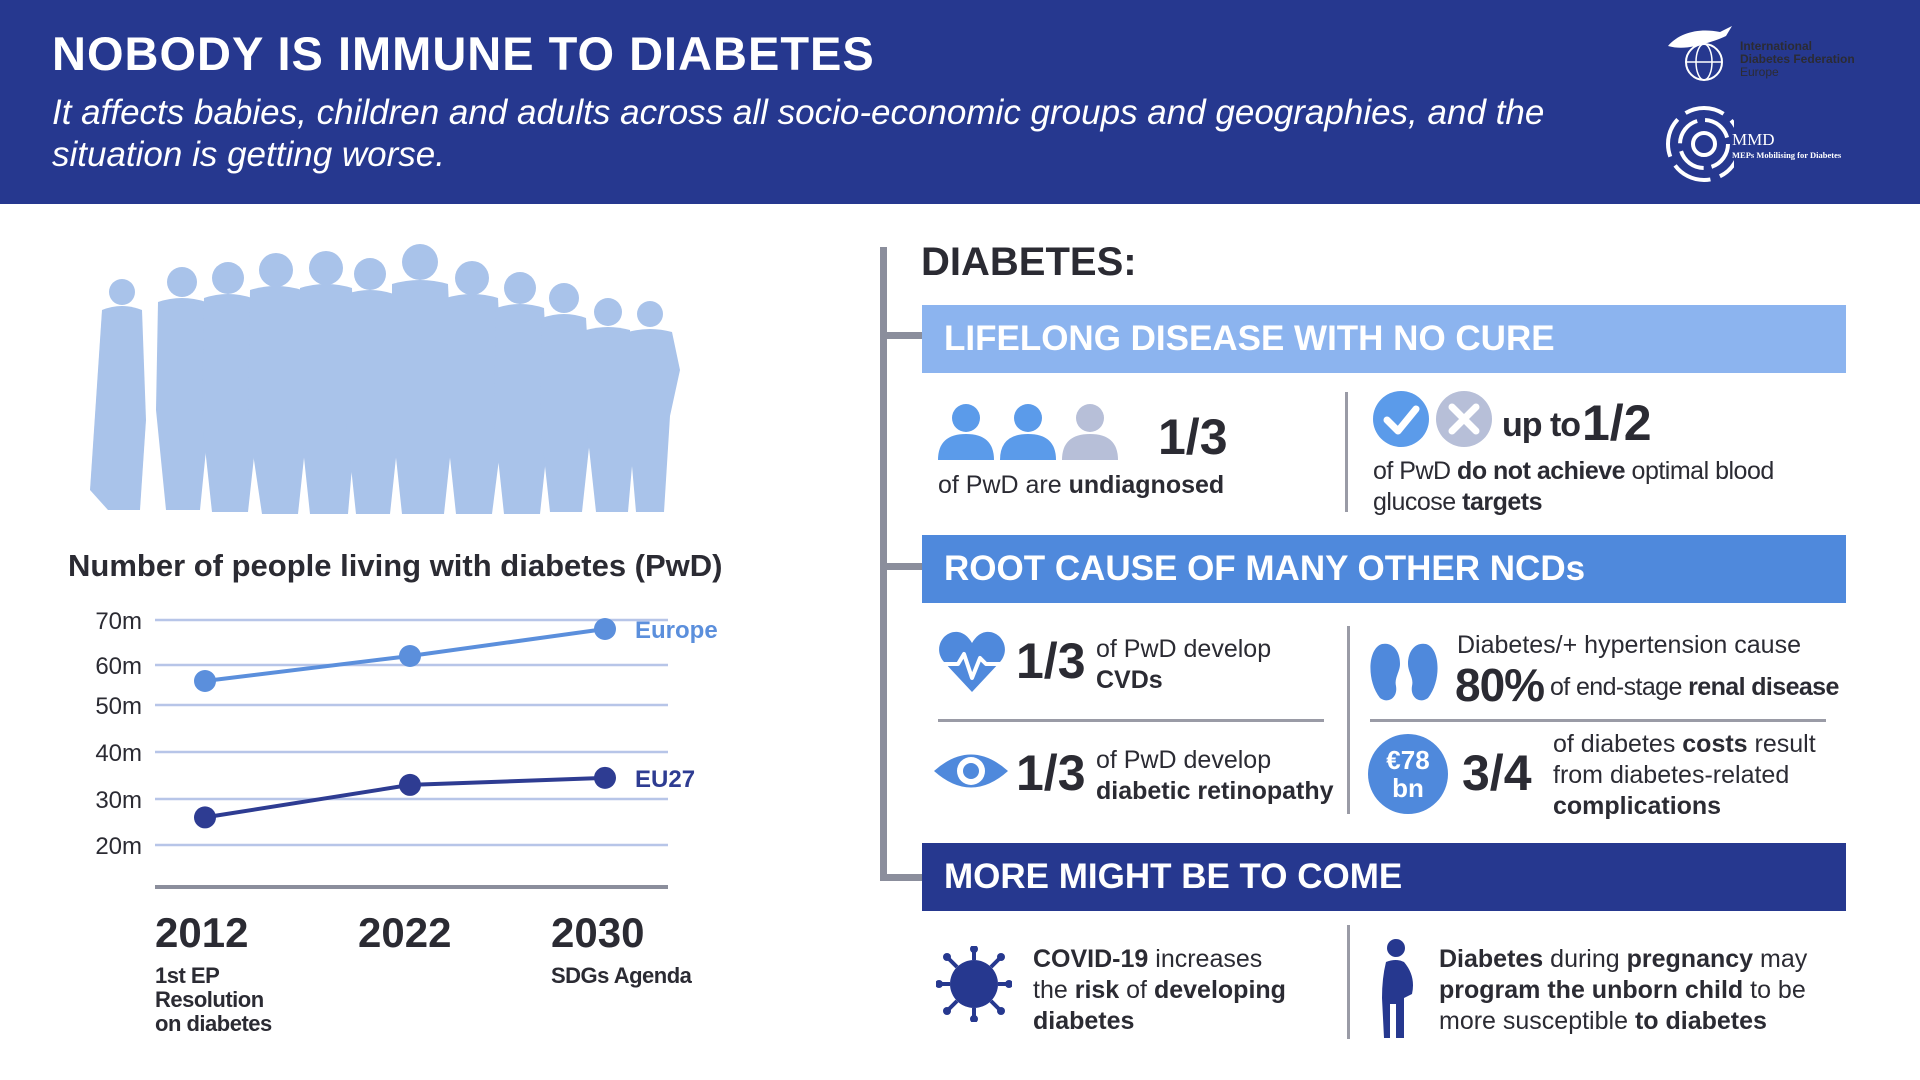  I want to click on stat-undiagnosed-value: 1/3, so click(1193, 437).